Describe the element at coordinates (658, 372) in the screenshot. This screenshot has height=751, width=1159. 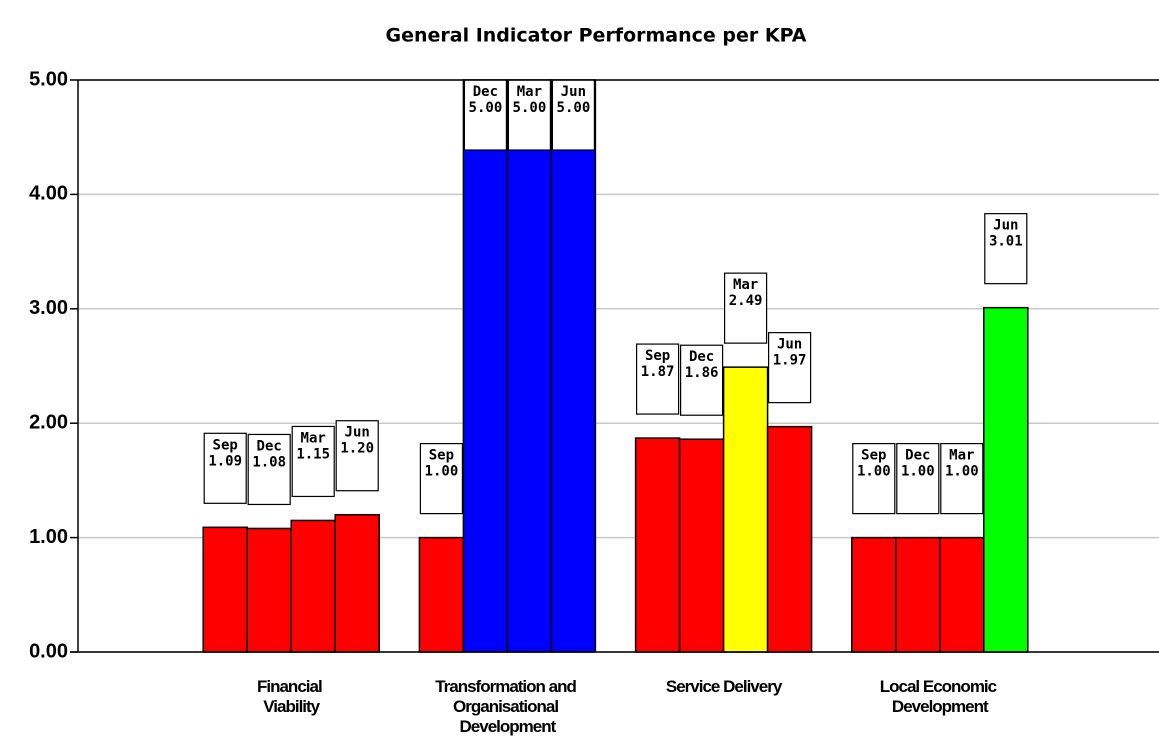
I see `data-label: 1.87` at that location.